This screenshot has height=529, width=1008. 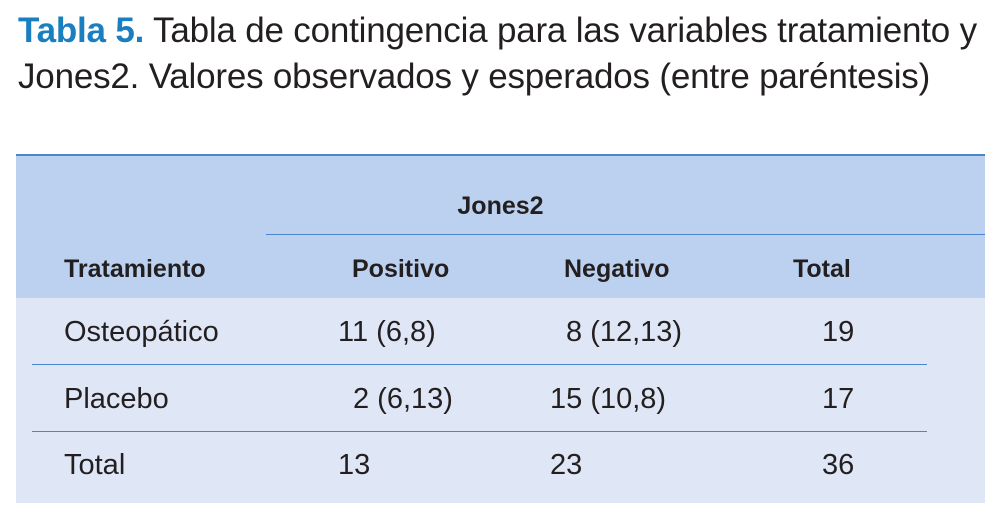 I want to click on column-header-positivo: Positivo, so click(x=401, y=269).